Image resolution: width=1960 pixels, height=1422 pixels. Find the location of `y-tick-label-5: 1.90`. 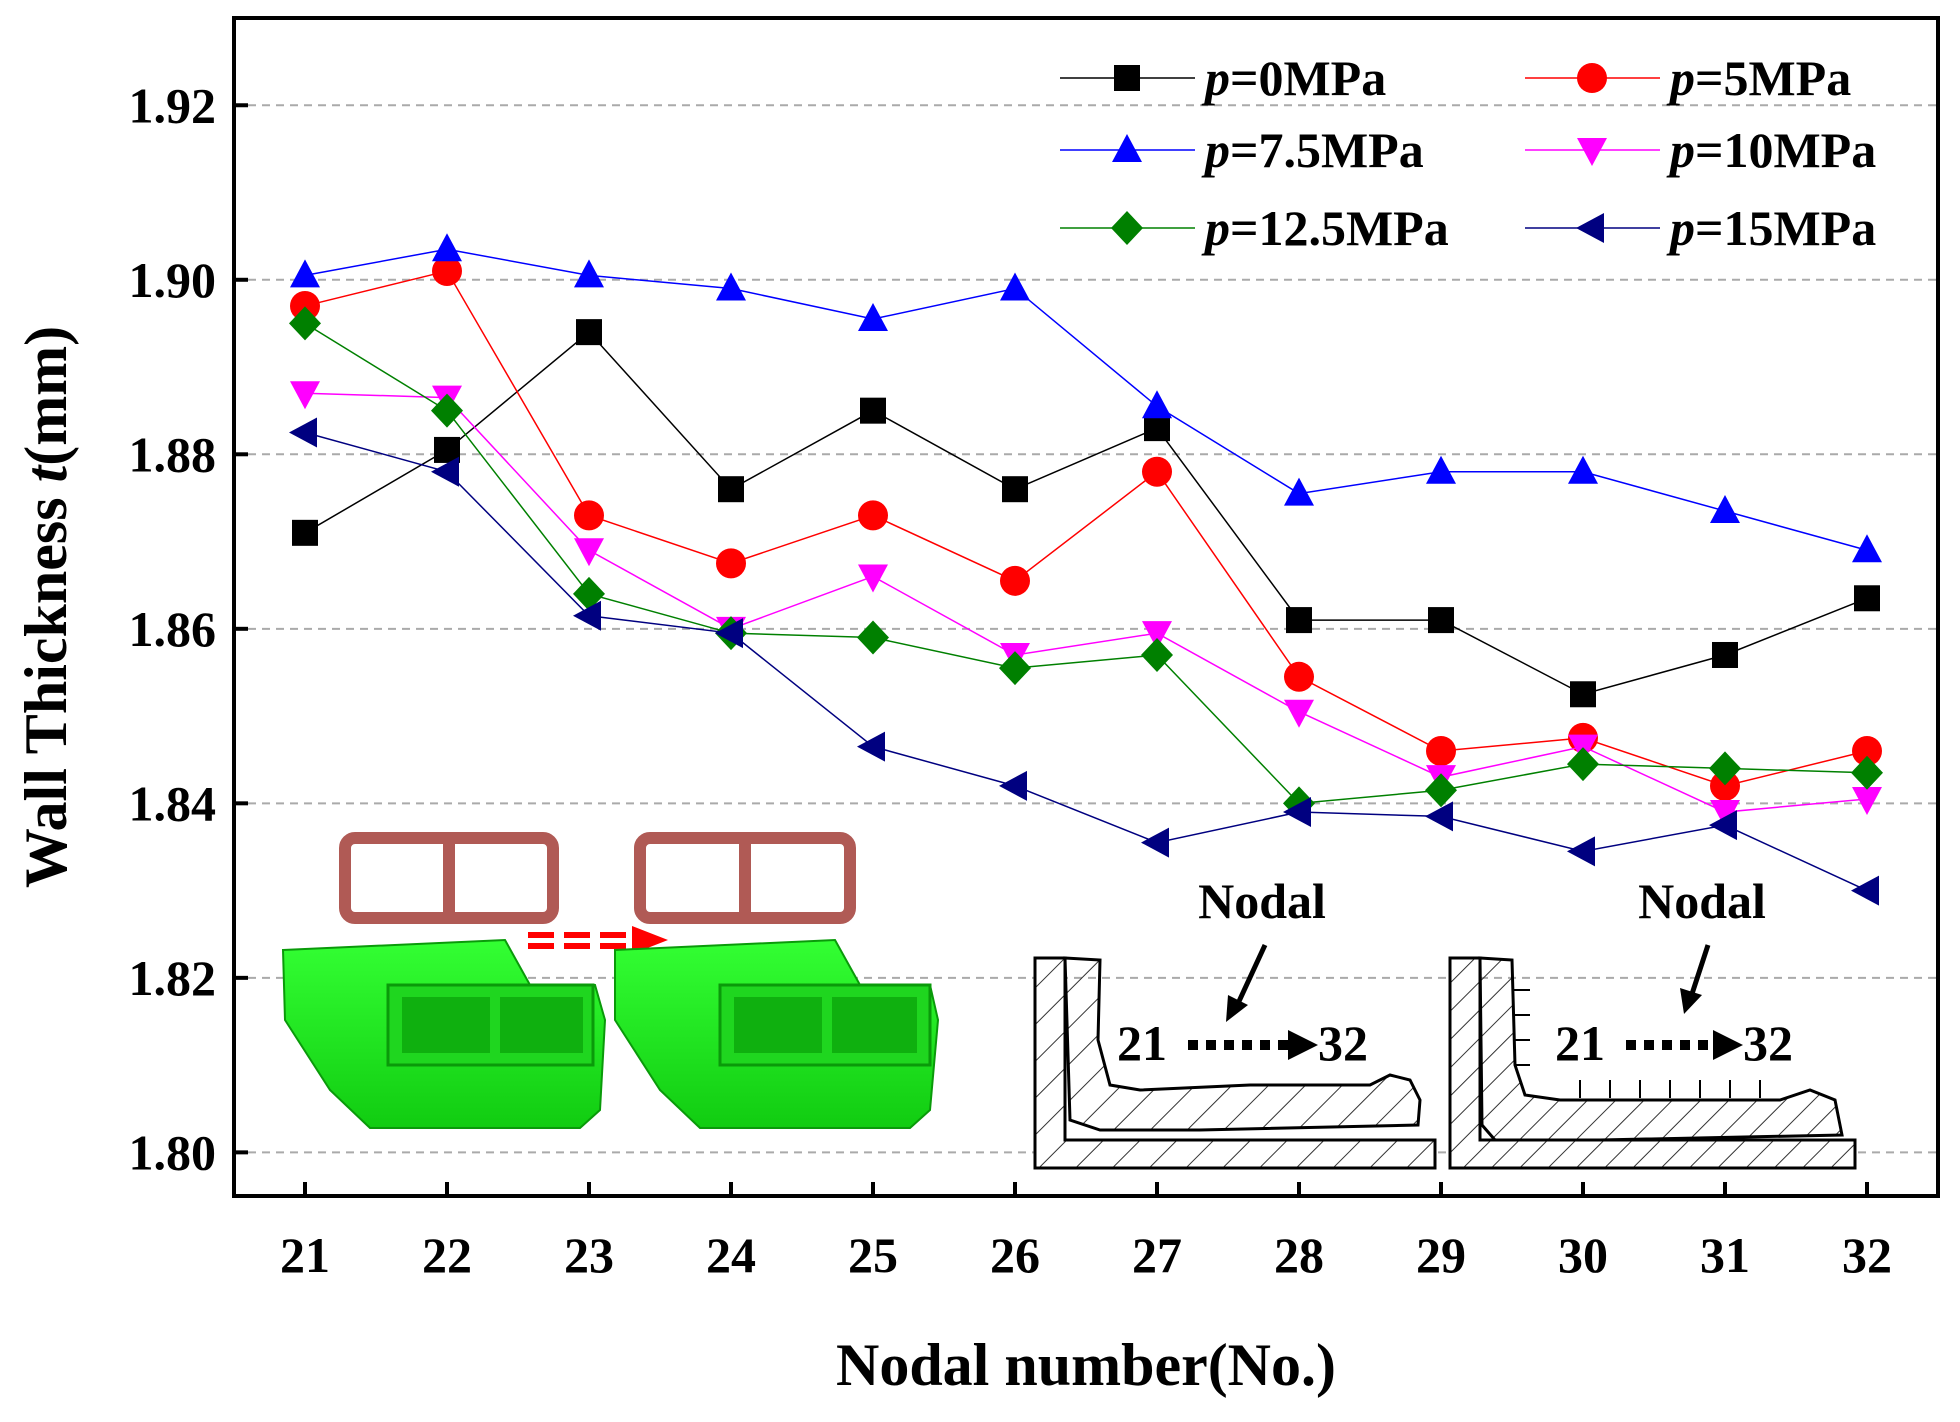

y-tick-label-5: 1.90 is located at coordinates (173, 280).